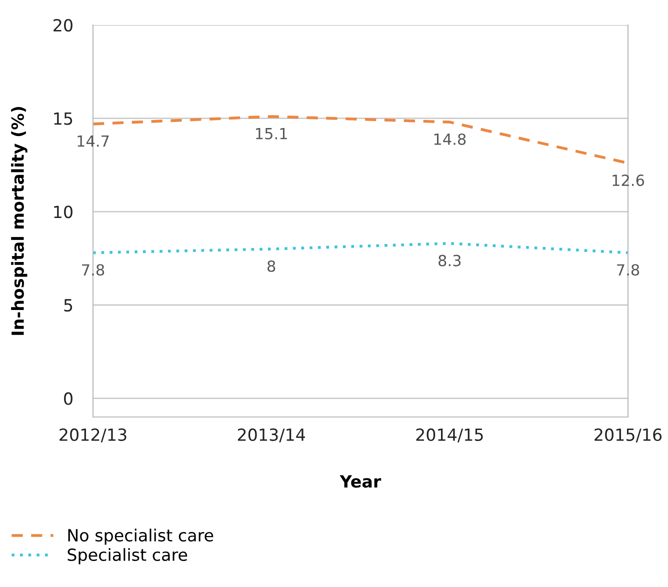 The width and height of the screenshot is (668, 587). Describe the element at coordinates (141, 536) in the screenshot. I see `legend-label: No specialist care` at that location.